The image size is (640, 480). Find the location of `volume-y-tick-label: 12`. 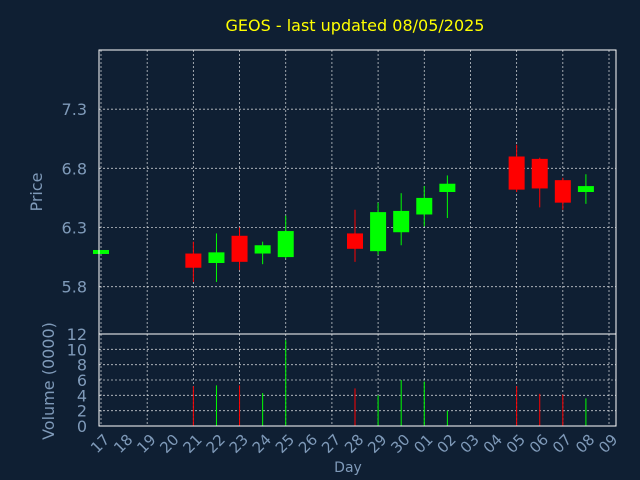

volume-y-tick-label: 12 is located at coordinates (77, 334).